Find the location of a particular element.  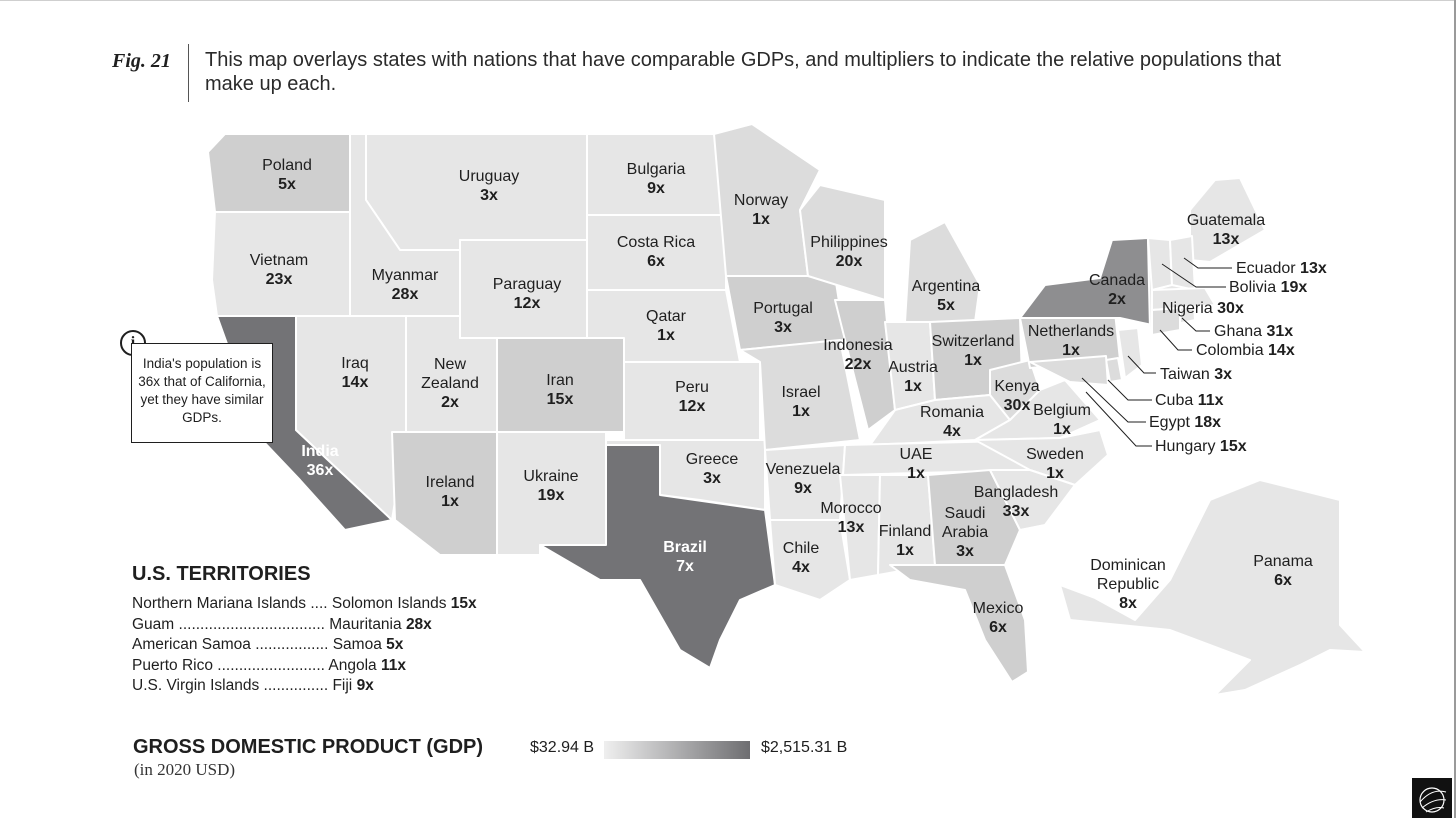

state-label-name: Bulgaria is located at coordinates (656, 169).